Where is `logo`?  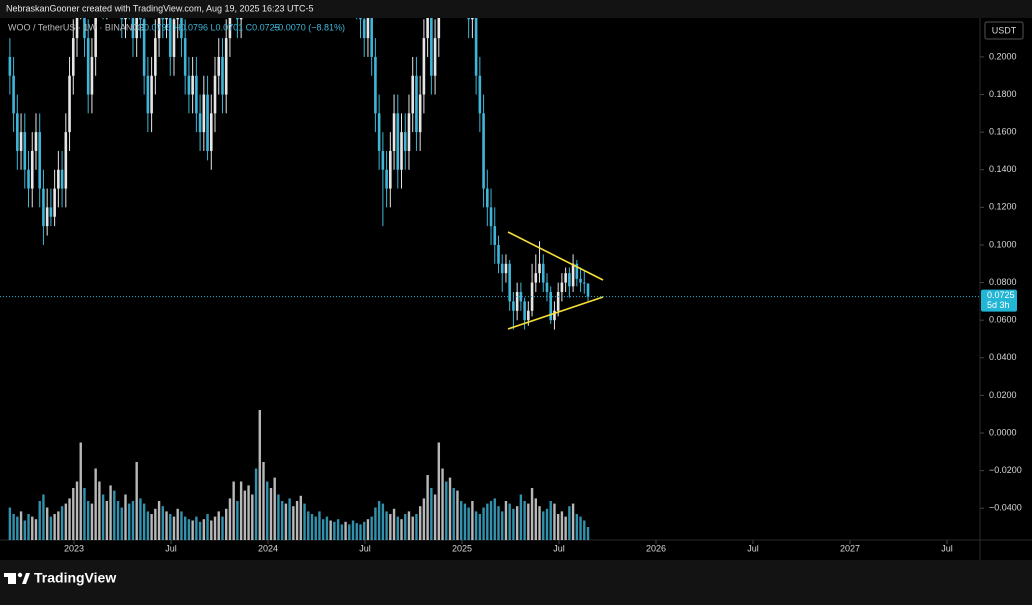
logo is located at coordinates (26, 578).